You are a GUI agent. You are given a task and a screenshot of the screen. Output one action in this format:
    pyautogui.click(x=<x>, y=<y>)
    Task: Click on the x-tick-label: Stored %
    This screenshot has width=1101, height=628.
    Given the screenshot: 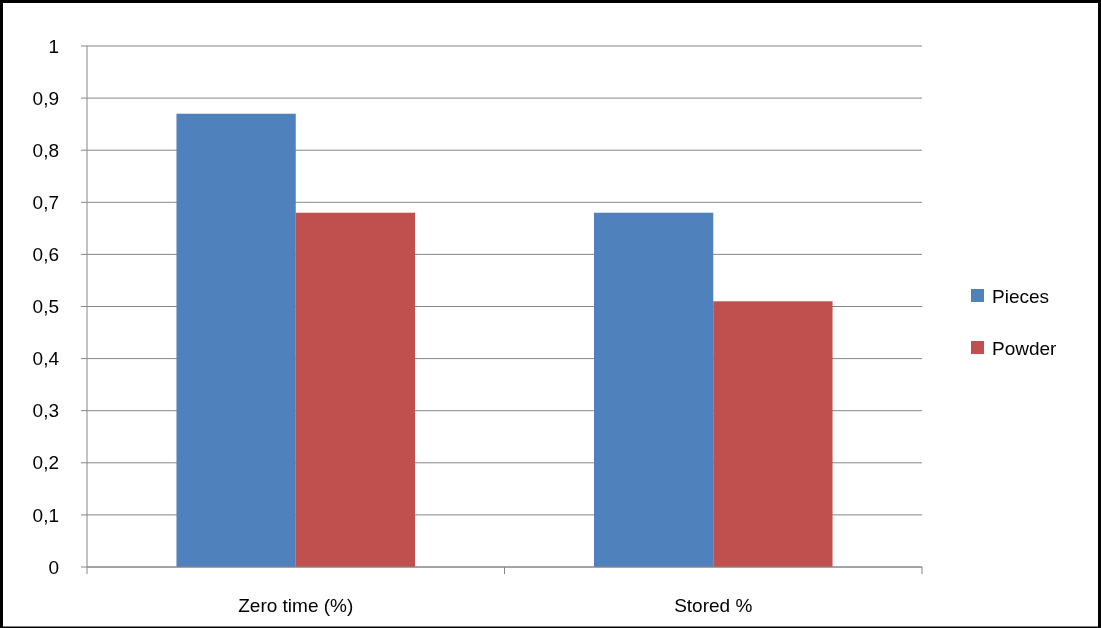 What is the action you would take?
    pyautogui.click(x=713, y=605)
    